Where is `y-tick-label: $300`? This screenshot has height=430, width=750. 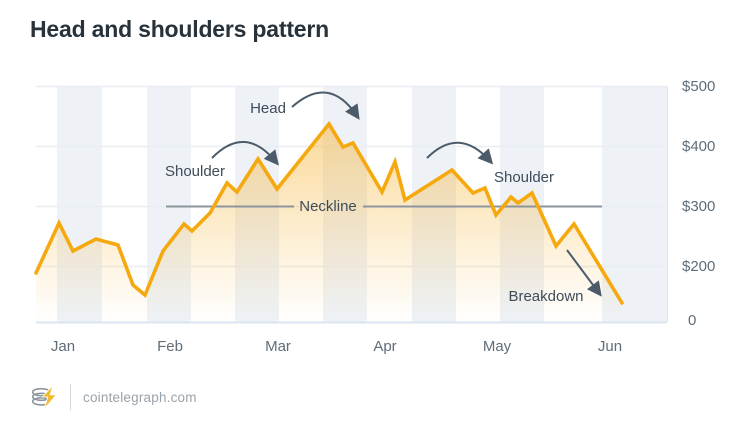 y-tick-label: $300 is located at coordinates (698, 206).